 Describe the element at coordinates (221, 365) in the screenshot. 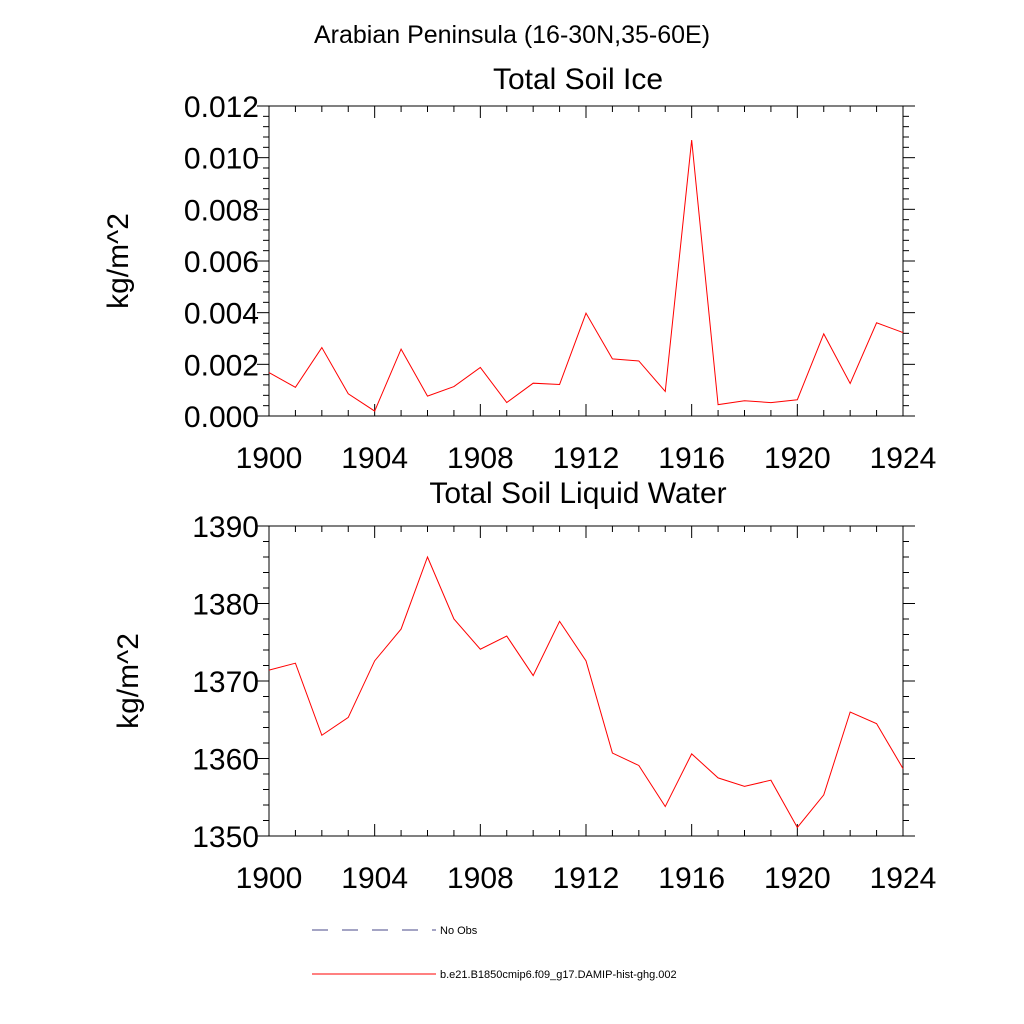

I see `y-tick-label: 0.002` at that location.